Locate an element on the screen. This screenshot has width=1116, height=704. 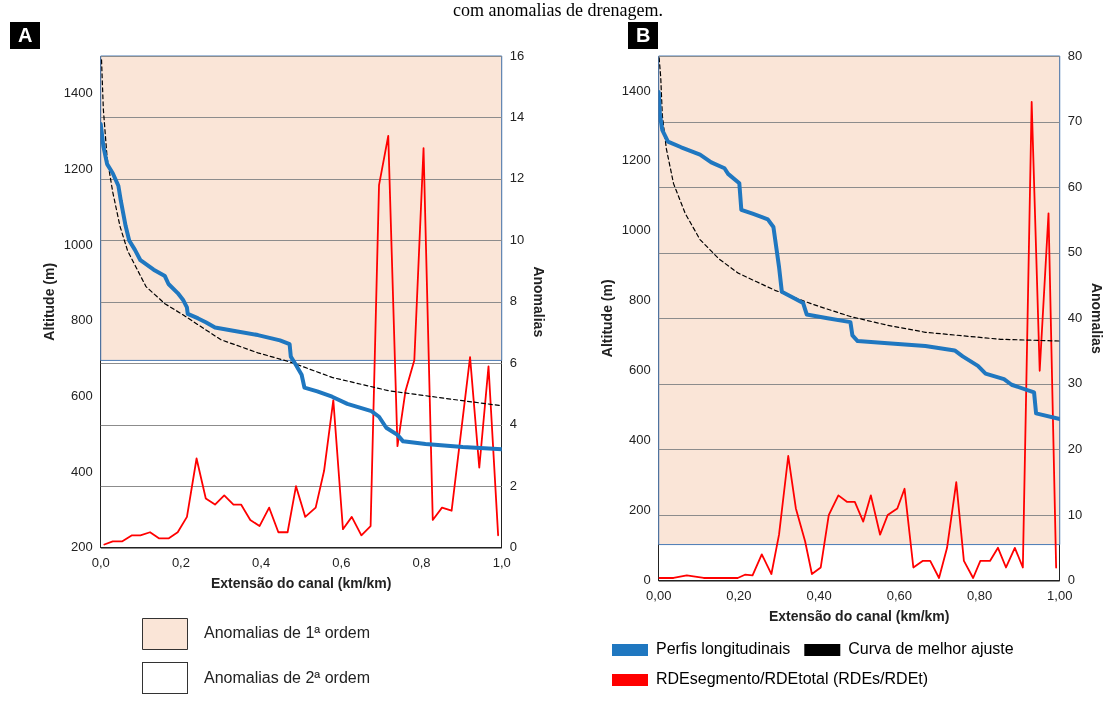
line-series is located at coordinates (859, 199).